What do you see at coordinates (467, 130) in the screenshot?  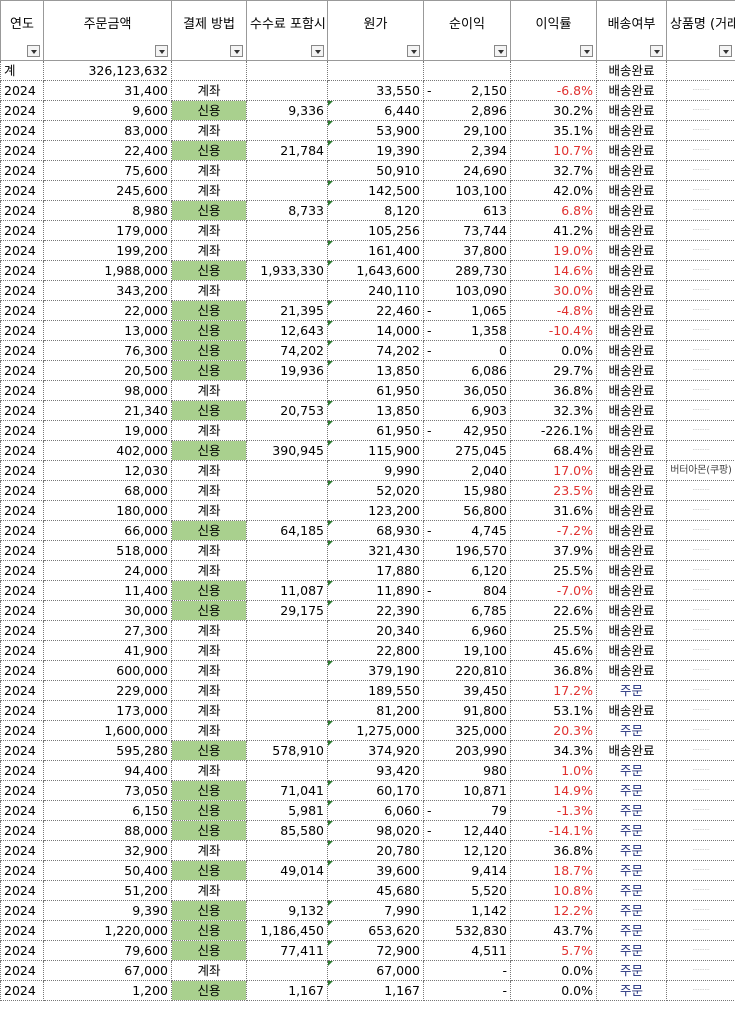 I see `profit-cell: 29,100` at bounding box center [467, 130].